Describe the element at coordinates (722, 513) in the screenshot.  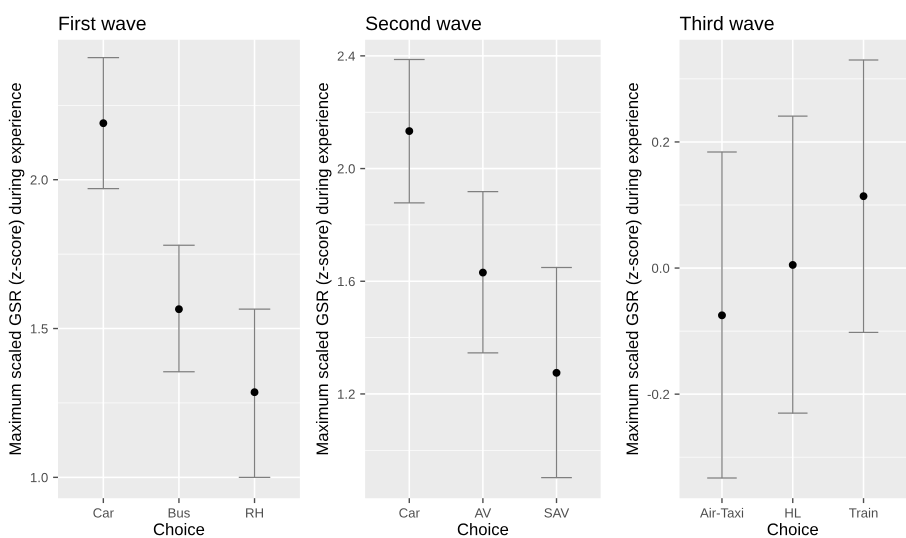
I see `x-tick-label: Air-Taxi` at that location.